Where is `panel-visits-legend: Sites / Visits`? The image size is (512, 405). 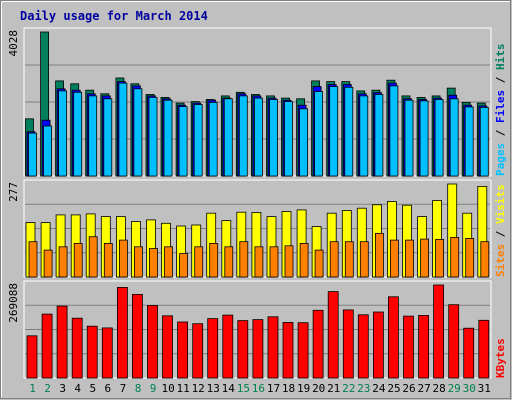
panel-visits-legend: Sites / Visits is located at coordinates (500, 230).